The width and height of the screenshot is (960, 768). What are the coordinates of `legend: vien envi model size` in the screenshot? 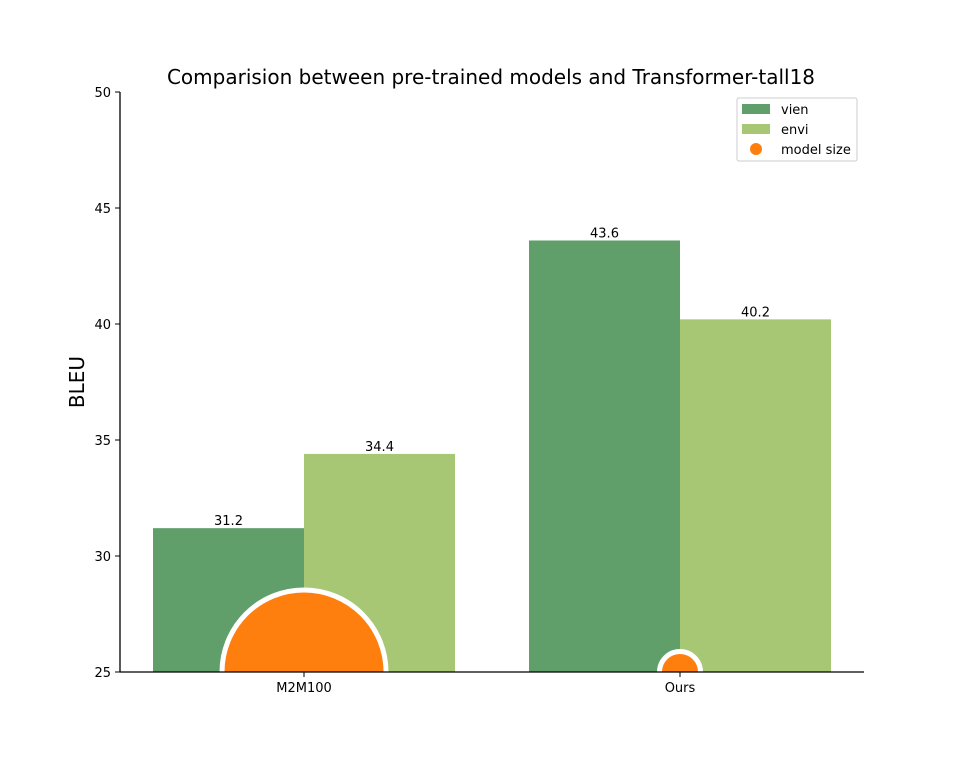 It's located at (797, 129).